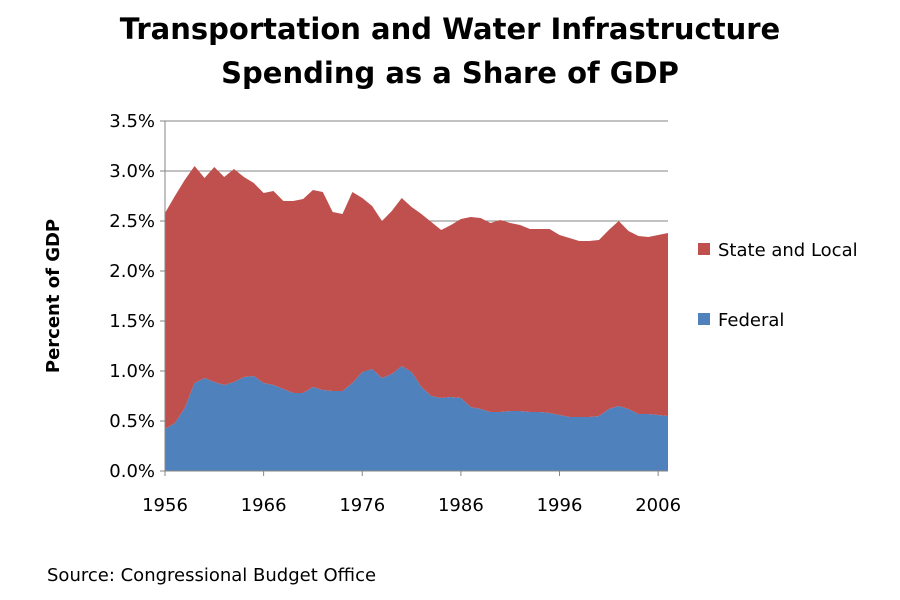 Image resolution: width=900 pixels, height=600 pixels. I want to click on chart-title-line-1: Transportation and Water Infrastructure, so click(450, 29).